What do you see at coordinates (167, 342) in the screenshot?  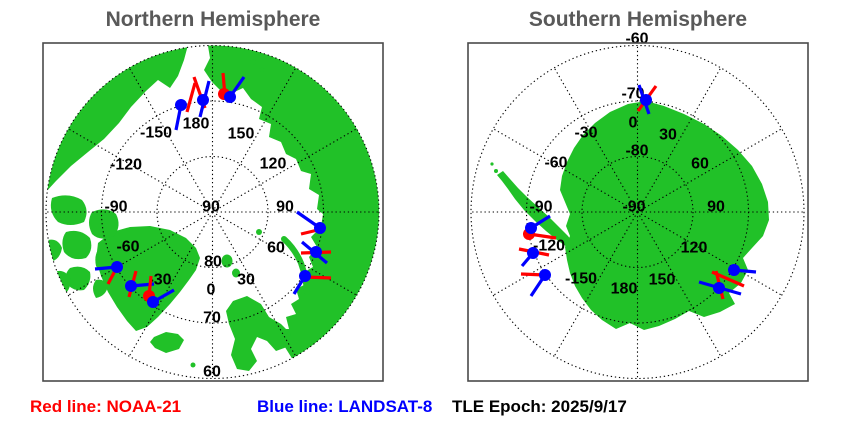 I see `land-iceland` at bounding box center [167, 342].